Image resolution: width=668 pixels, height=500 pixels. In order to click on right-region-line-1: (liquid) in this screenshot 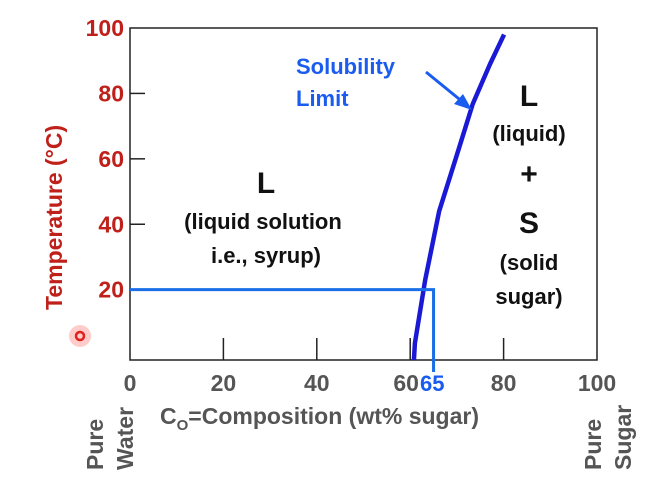, I will do `click(528, 133)`.